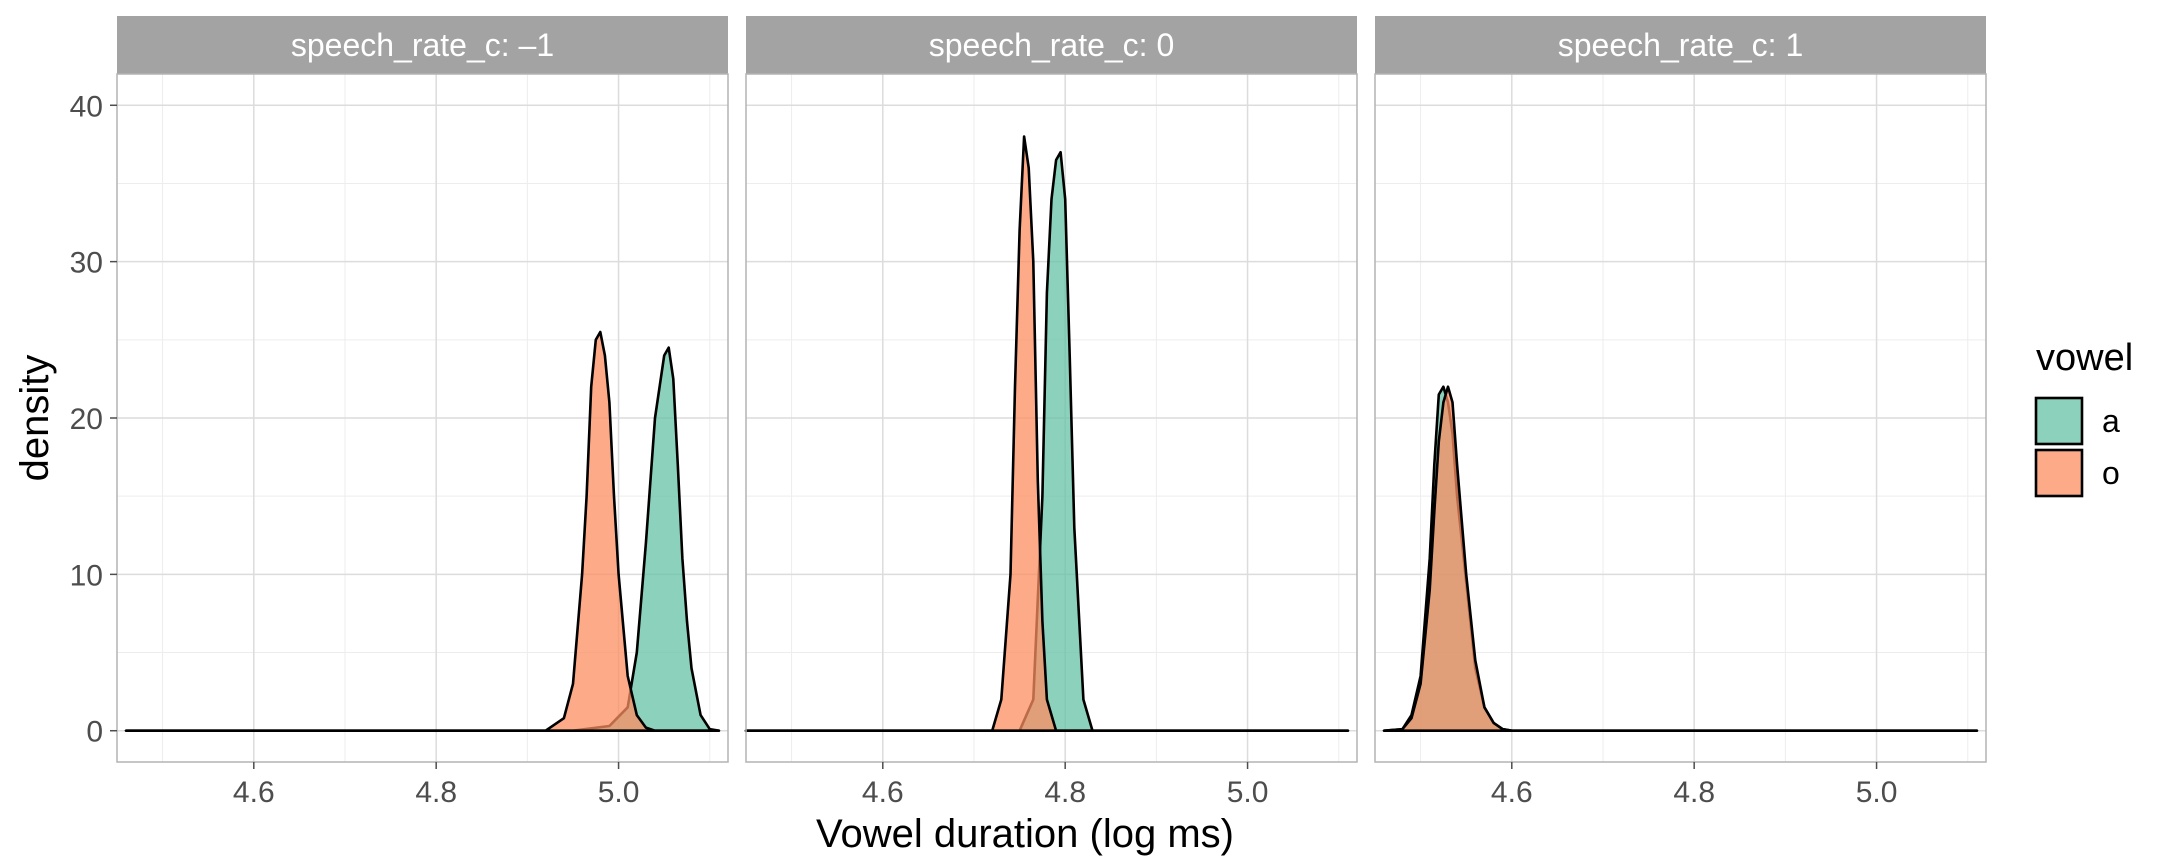 The height and width of the screenshot is (864, 2160). I want to click on y-tick-label: 10, so click(86, 575).